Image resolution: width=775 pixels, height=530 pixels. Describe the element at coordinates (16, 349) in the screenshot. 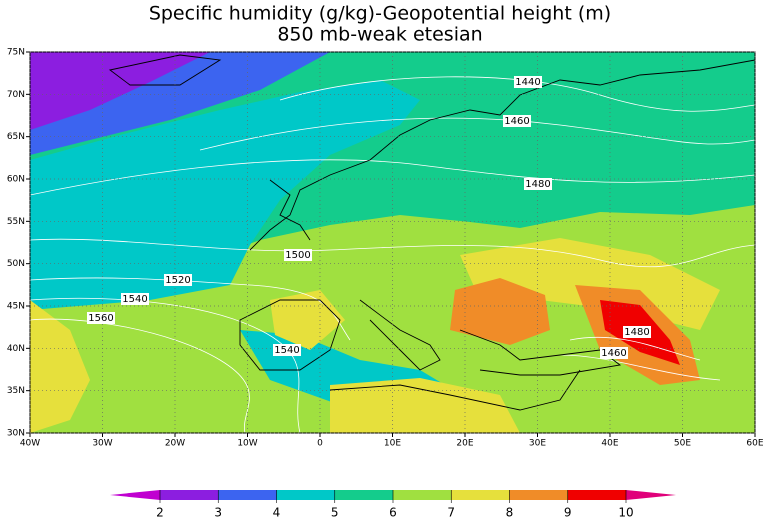

I see `y-tick-label: 40N` at that location.